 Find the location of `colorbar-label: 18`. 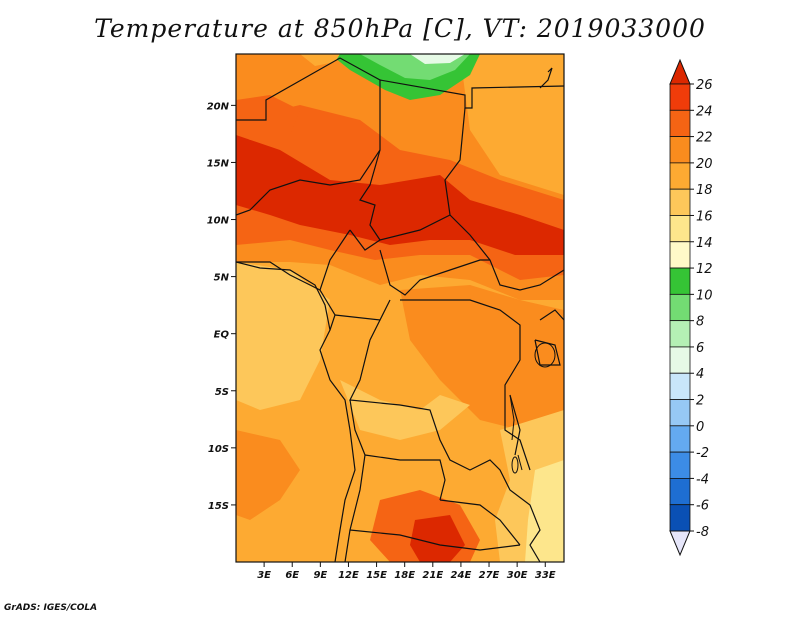

colorbar-label: 18 is located at coordinates (704, 190).